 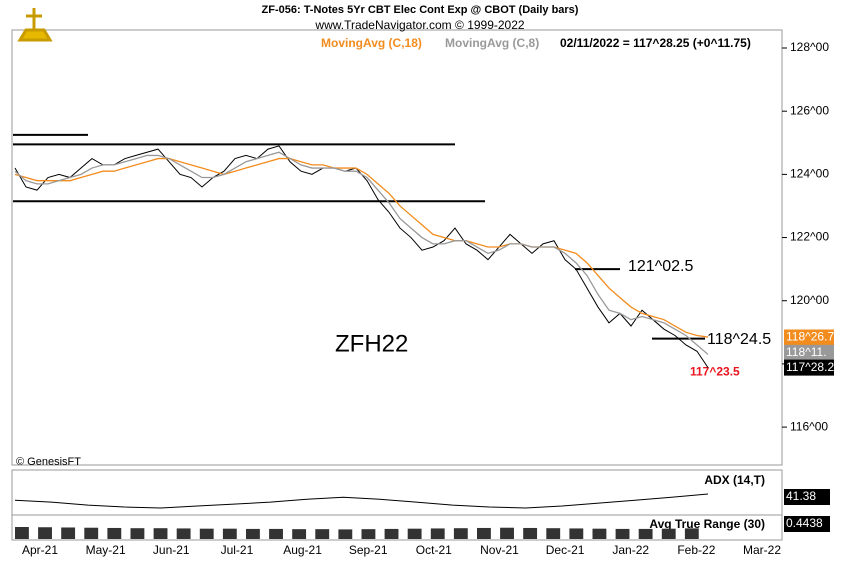 I want to click on atr-box, so click(x=807, y=524).